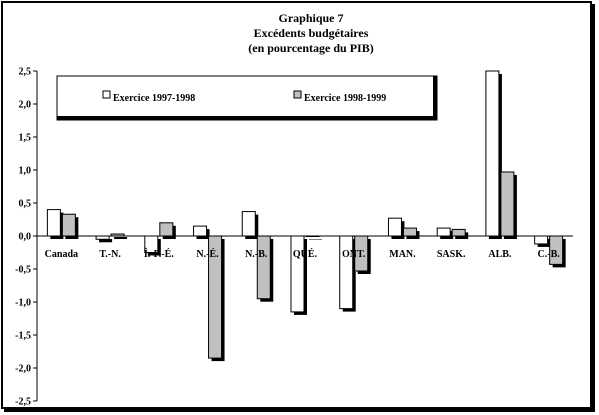  I want to click on category-label: C.-B., so click(549, 254).